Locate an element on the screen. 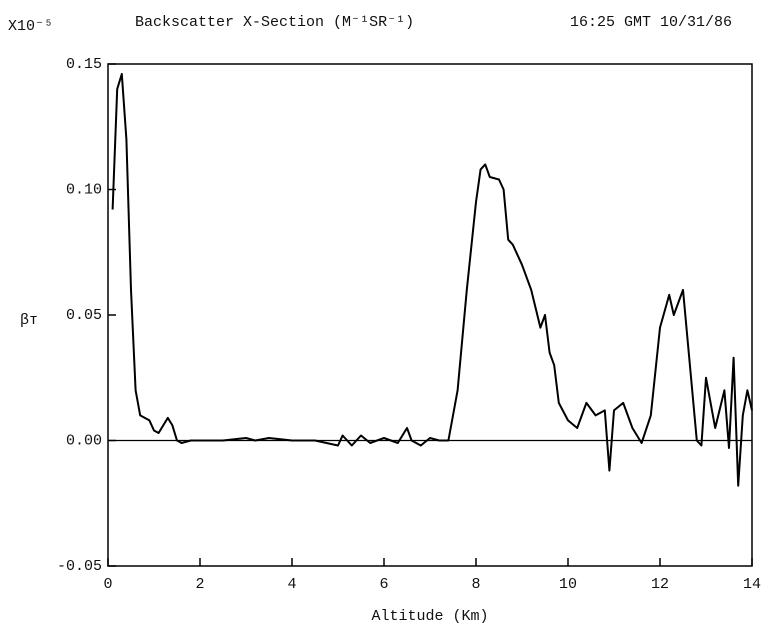  y-tick-label: 0.15 is located at coordinates (84, 64).